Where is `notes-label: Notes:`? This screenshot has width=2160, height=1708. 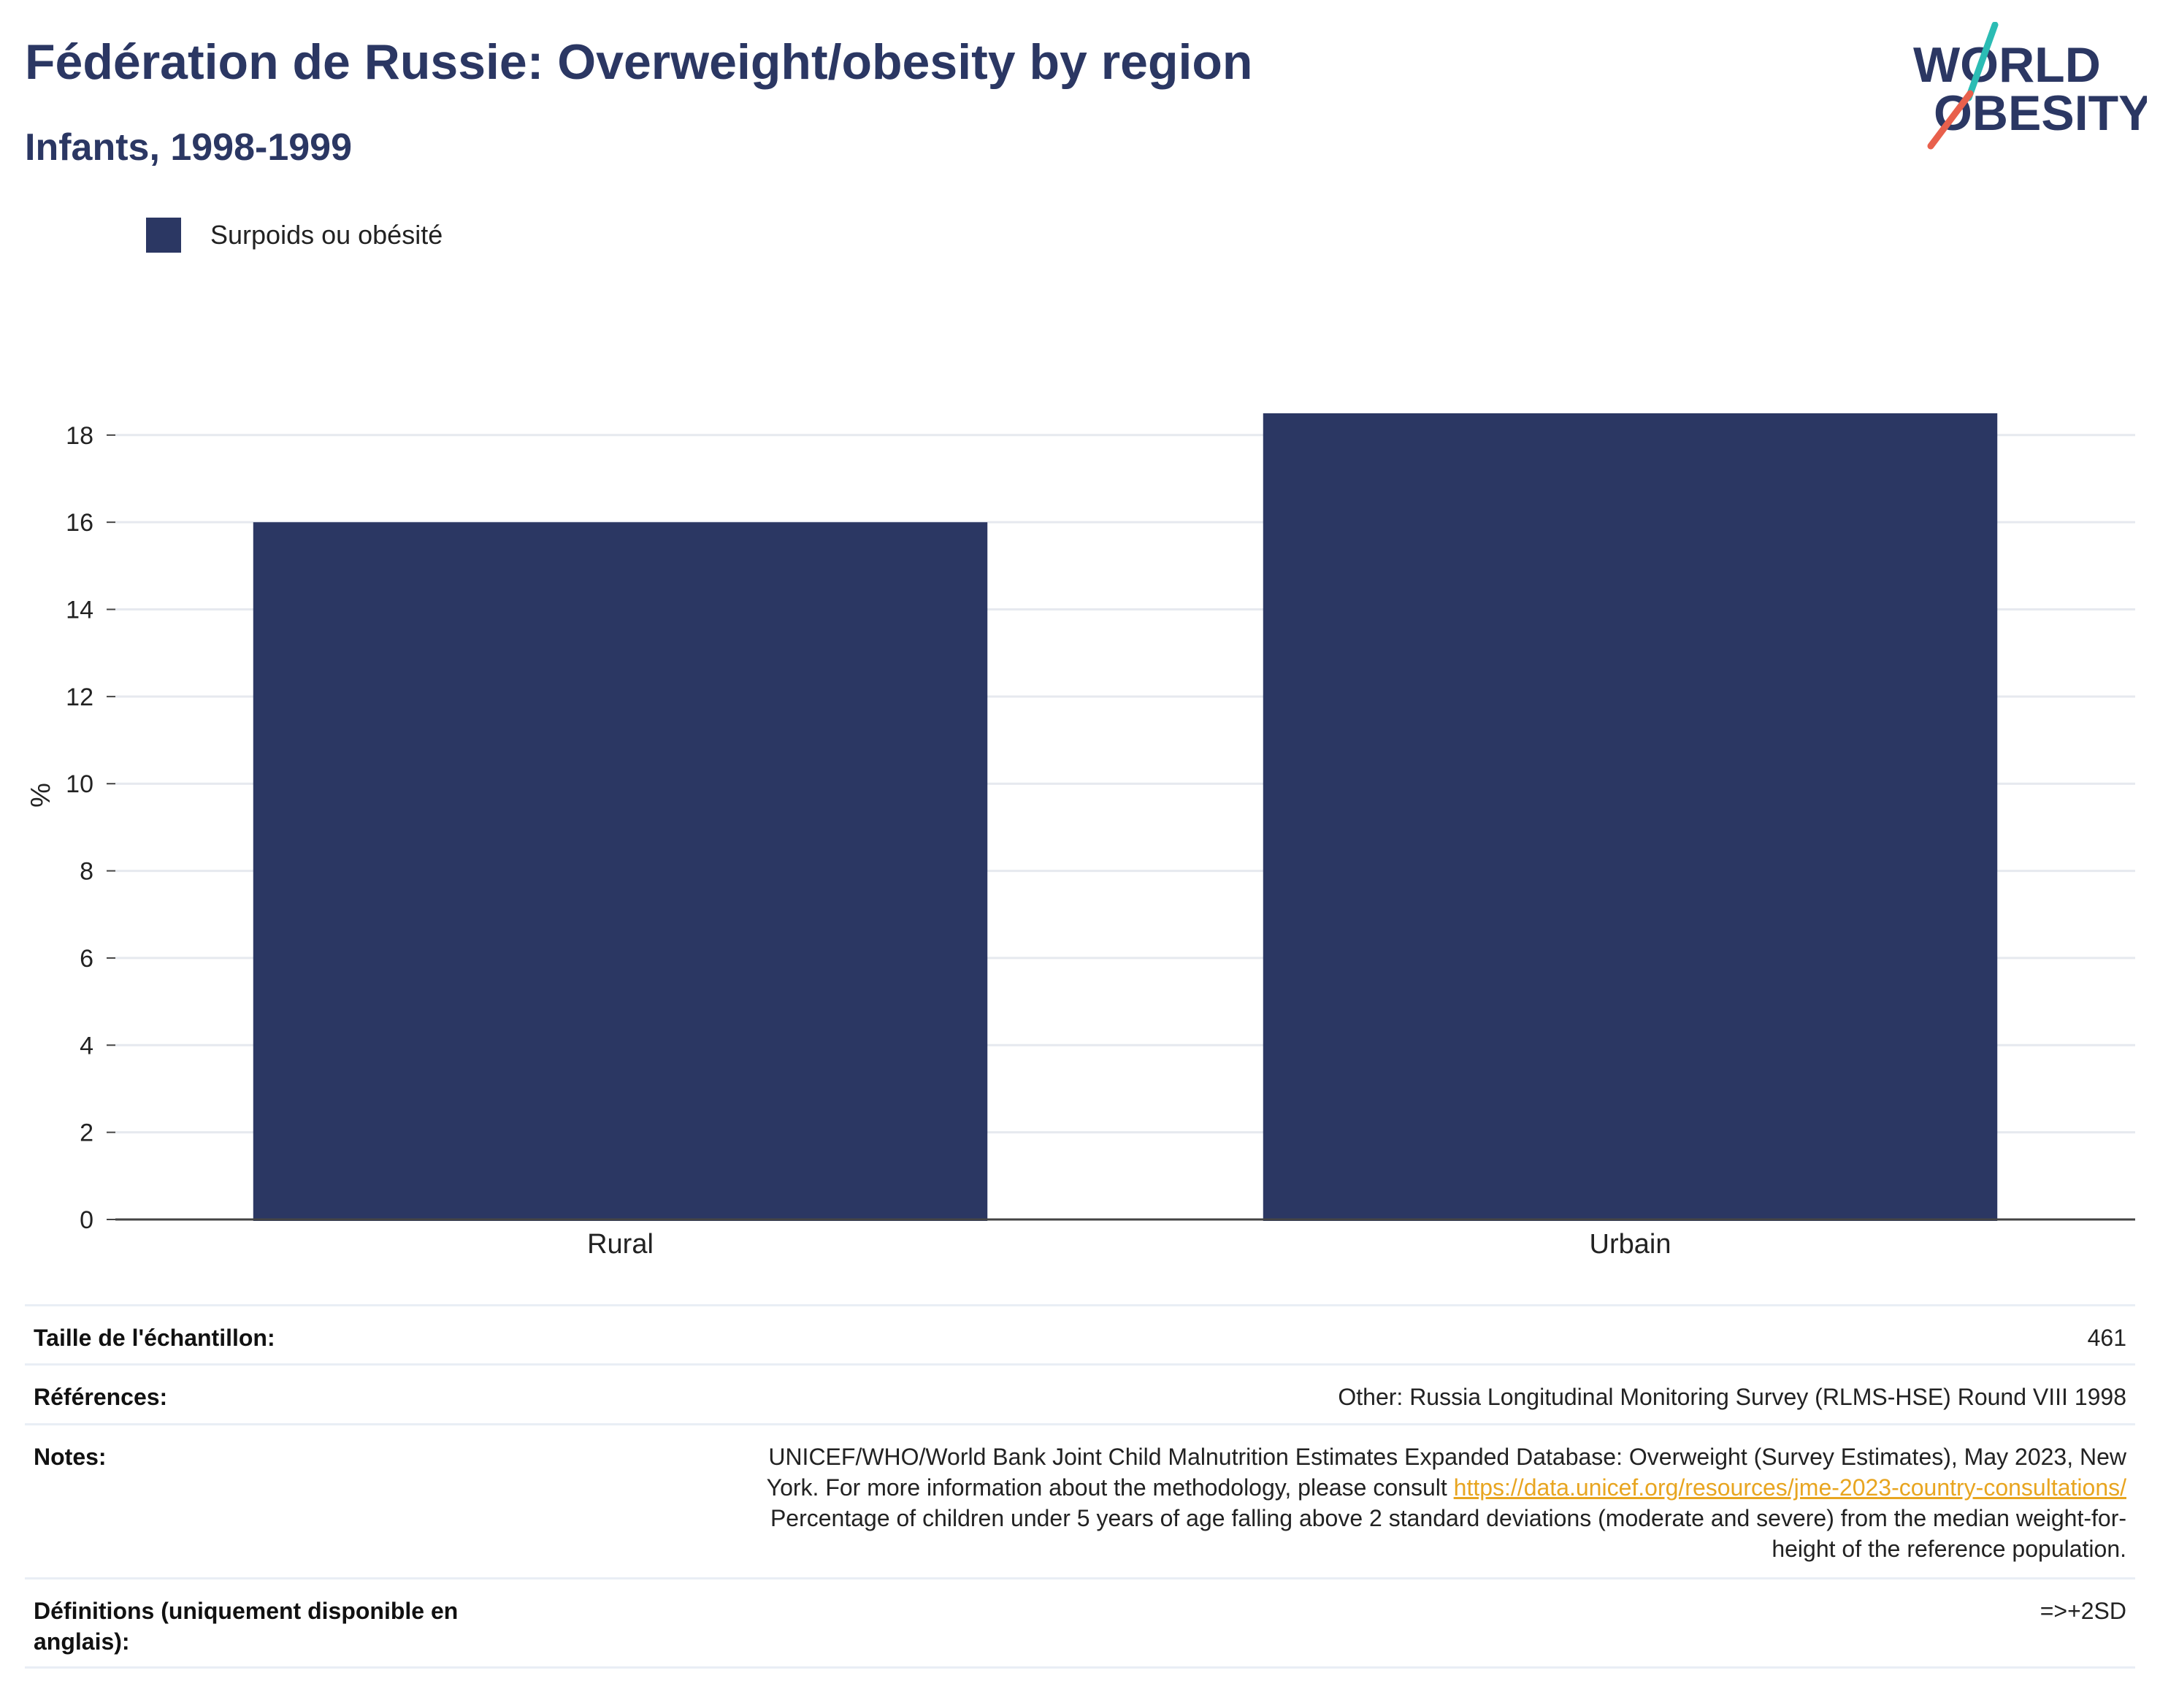
notes-label: Notes: is located at coordinates (70, 1457).